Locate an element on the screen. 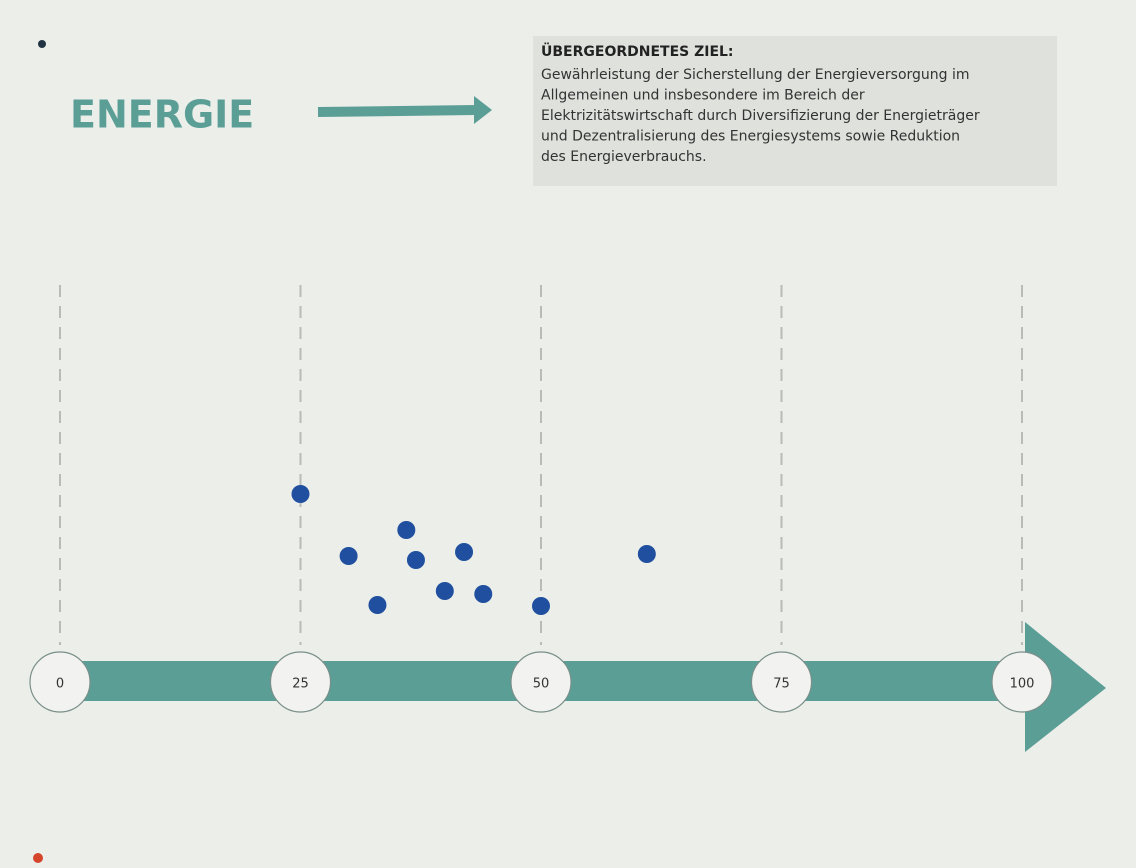  goal-box is located at coordinates (795, 111).